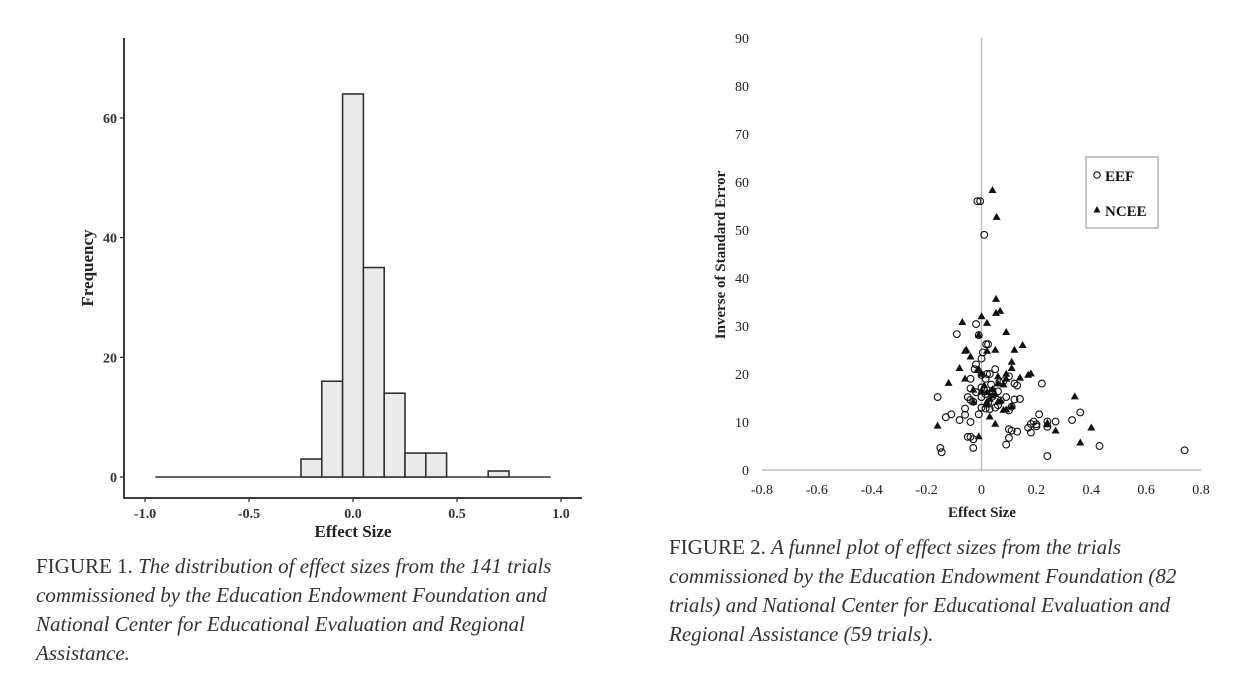 The height and width of the screenshot is (674, 1238). I want to click on funnel-x-ticks: -0.8 -0.6 -0.4 -0.2 0 0.2 0.4 0.6 0.8, so click(980, 490).